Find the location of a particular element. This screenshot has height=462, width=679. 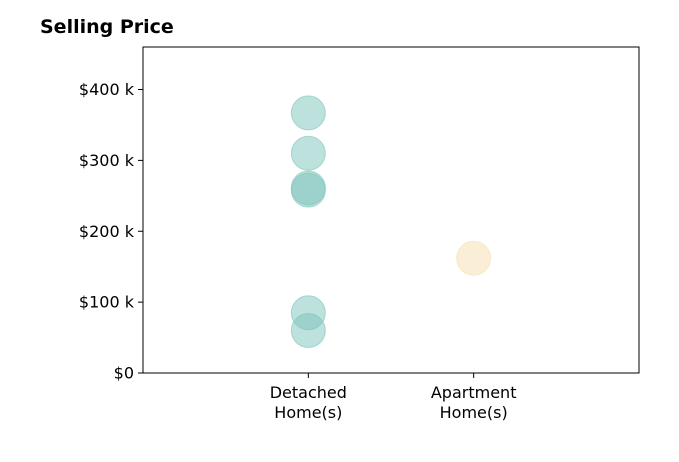

x-tick-label: Detached Home(s) is located at coordinates (308, 402).